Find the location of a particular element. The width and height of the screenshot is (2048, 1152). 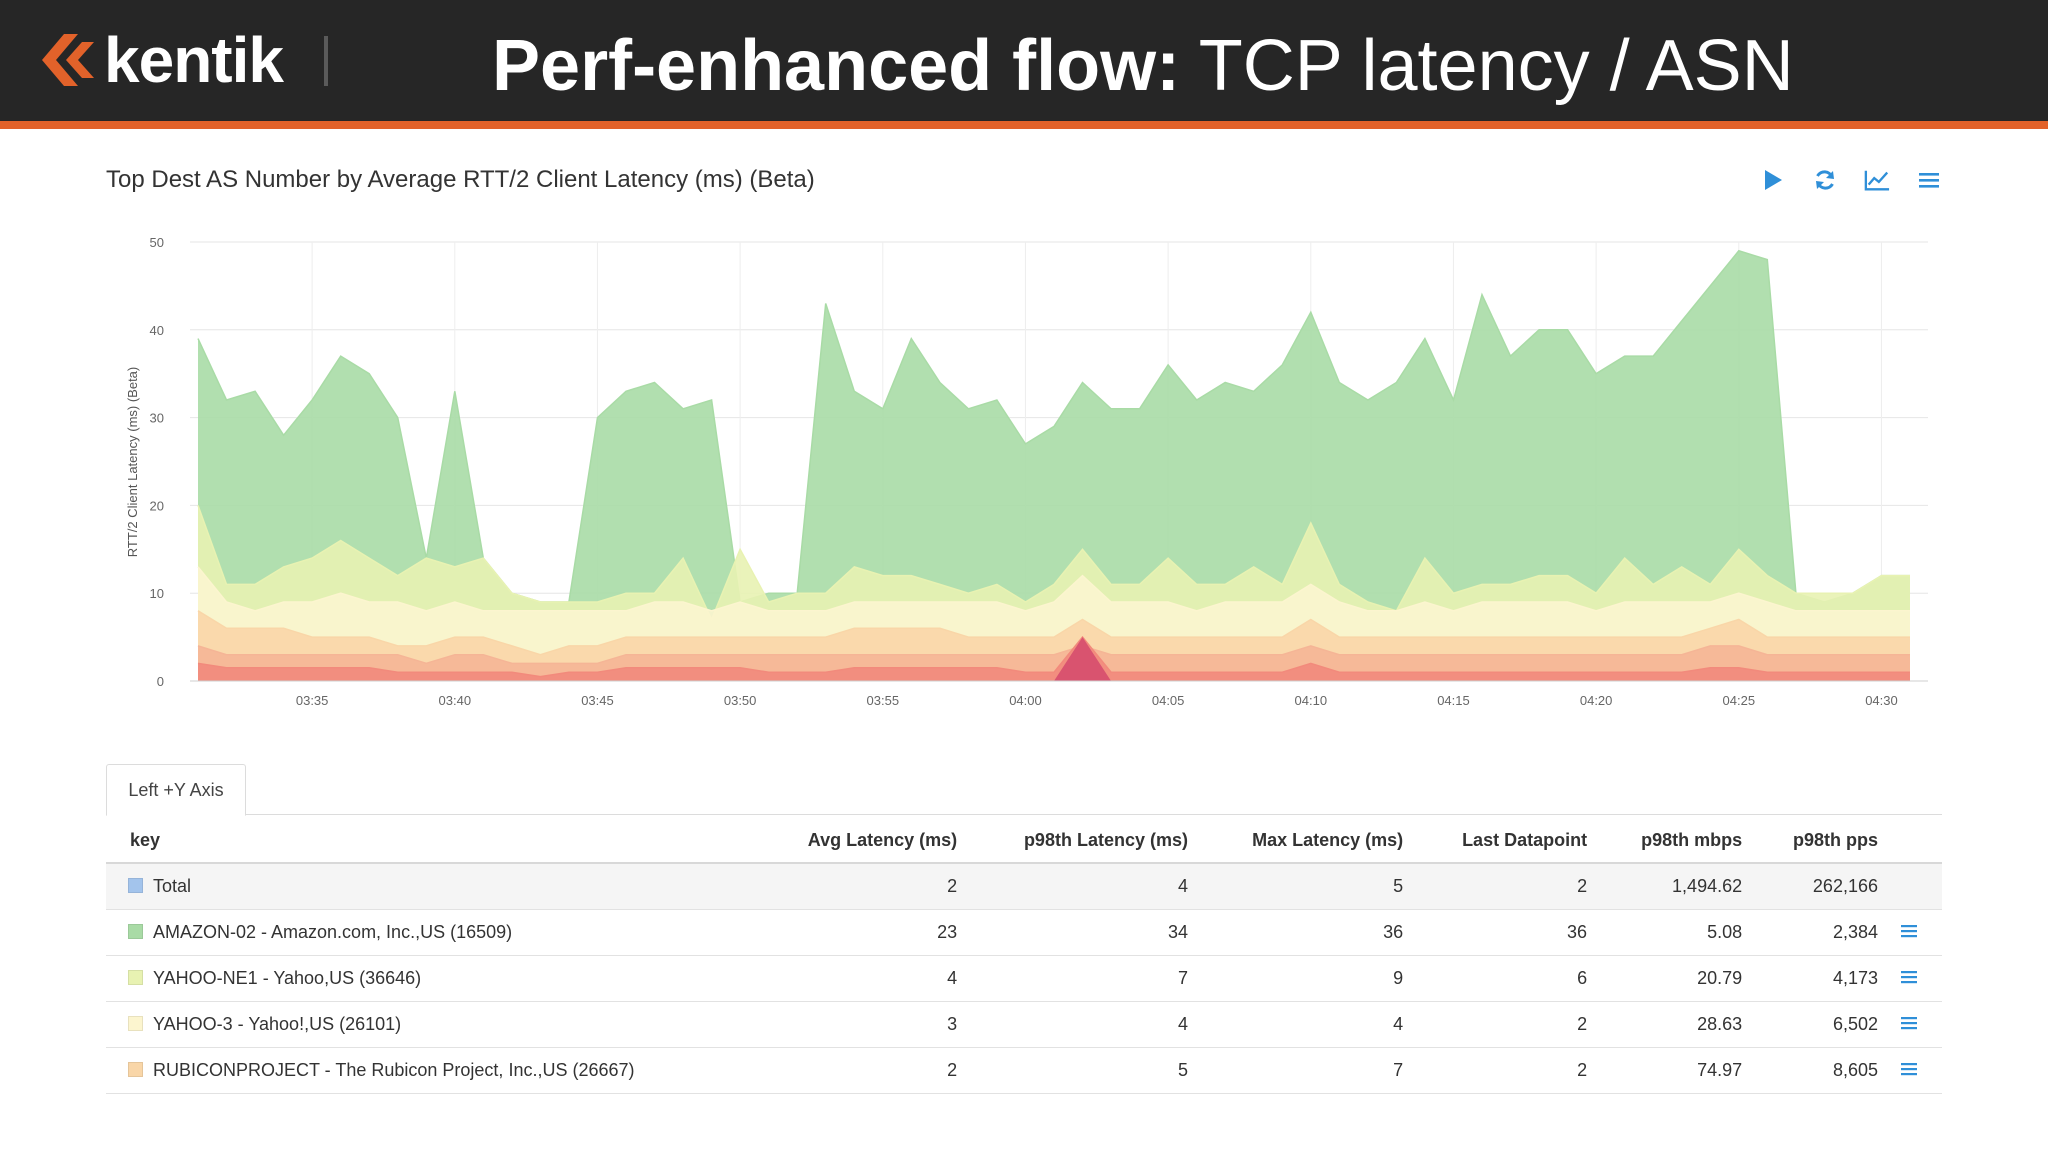

cell-avg: 3 is located at coordinates (865, 1024).